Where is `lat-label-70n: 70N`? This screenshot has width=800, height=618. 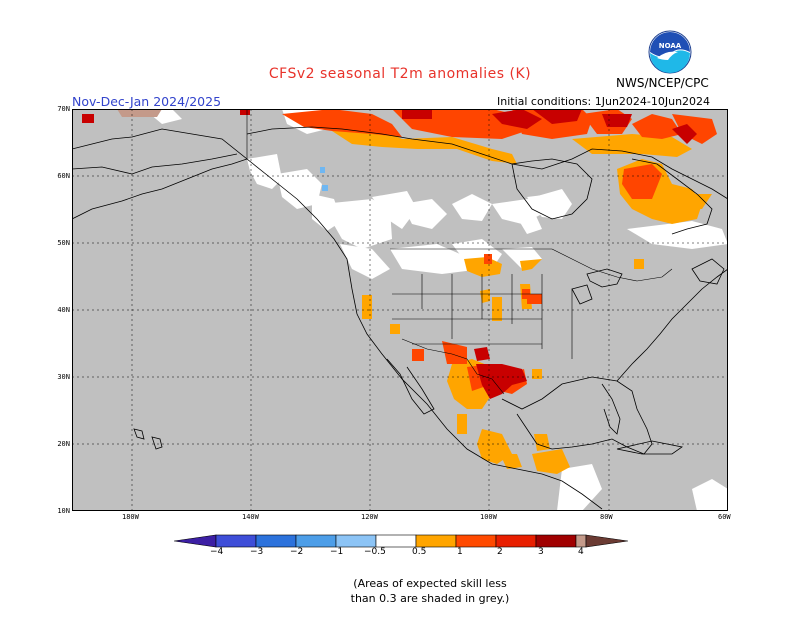
lat-label-70n: 70N is located at coordinates (63, 109).